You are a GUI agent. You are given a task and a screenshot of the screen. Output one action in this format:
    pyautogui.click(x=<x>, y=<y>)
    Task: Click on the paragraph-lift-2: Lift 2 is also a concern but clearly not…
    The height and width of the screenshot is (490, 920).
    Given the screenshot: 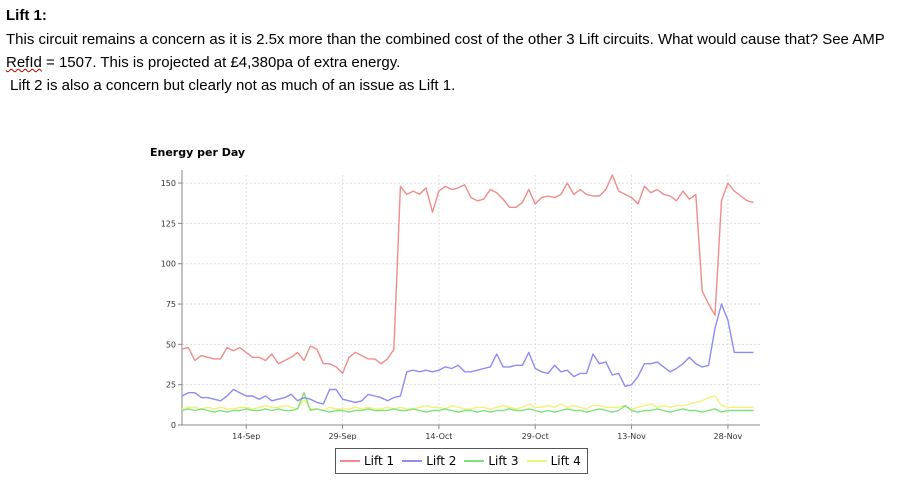 What is the action you would take?
    pyautogui.click(x=233, y=85)
    